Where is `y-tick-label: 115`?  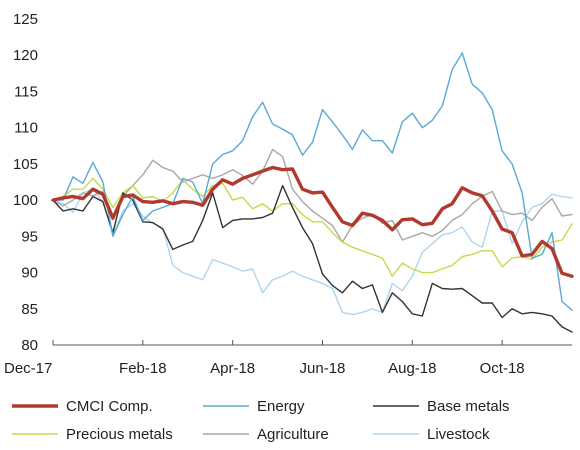
y-tick-label: 115 is located at coordinates (26, 91).